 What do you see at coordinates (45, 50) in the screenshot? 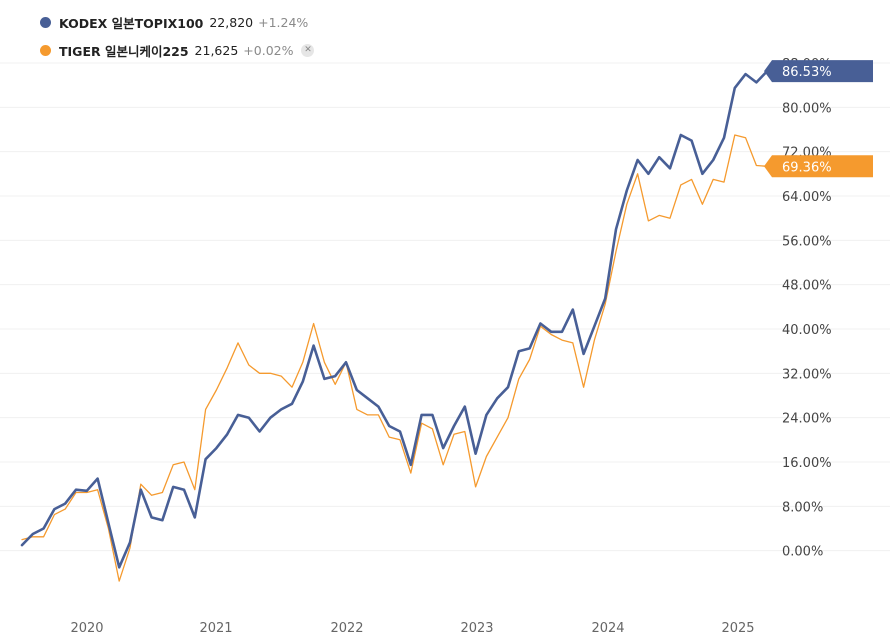
I see `legend-marker-tiger` at bounding box center [45, 50].